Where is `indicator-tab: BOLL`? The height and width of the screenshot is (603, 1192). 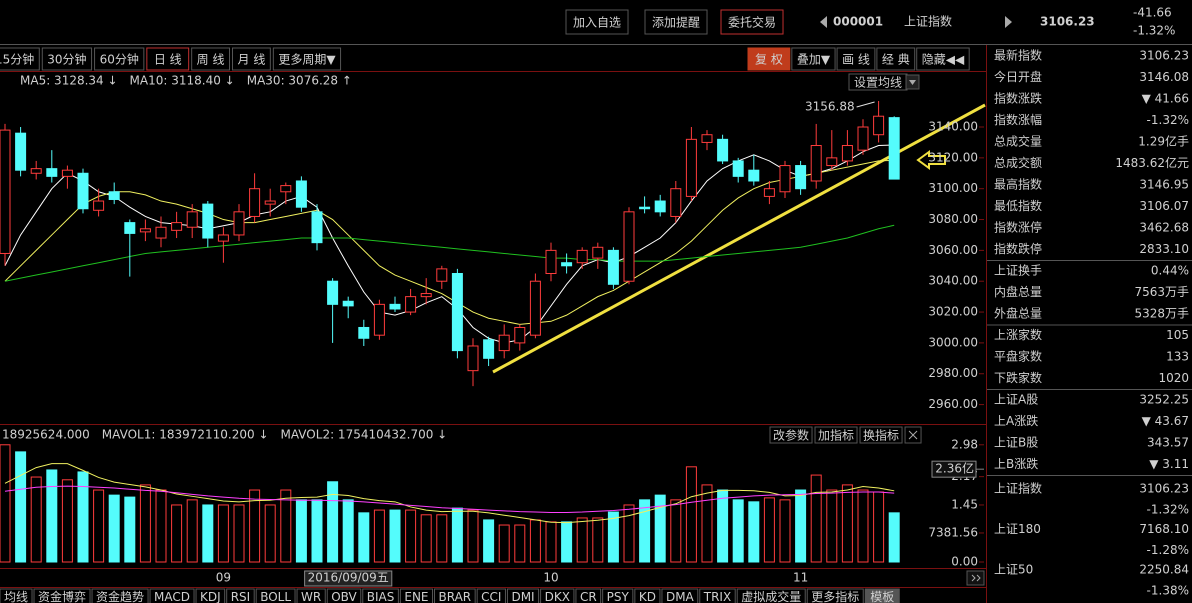
indicator-tab: BOLL is located at coordinates (275, 596).